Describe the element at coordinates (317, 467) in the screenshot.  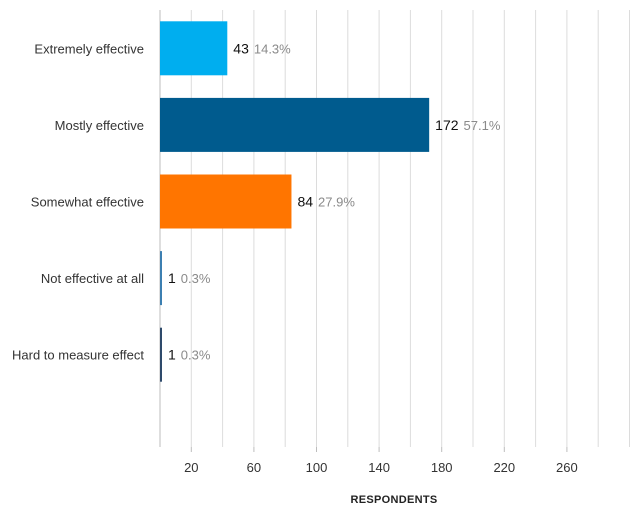
I see `x-tick-label: 100` at that location.